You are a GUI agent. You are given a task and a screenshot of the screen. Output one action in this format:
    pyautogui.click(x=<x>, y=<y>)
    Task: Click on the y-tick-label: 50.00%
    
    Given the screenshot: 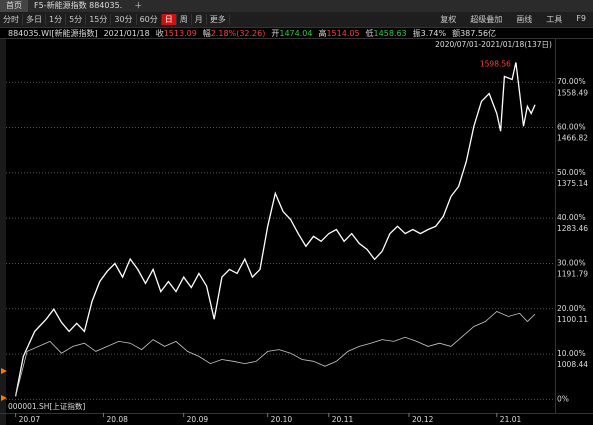 What is the action you would take?
    pyautogui.click(x=571, y=172)
    